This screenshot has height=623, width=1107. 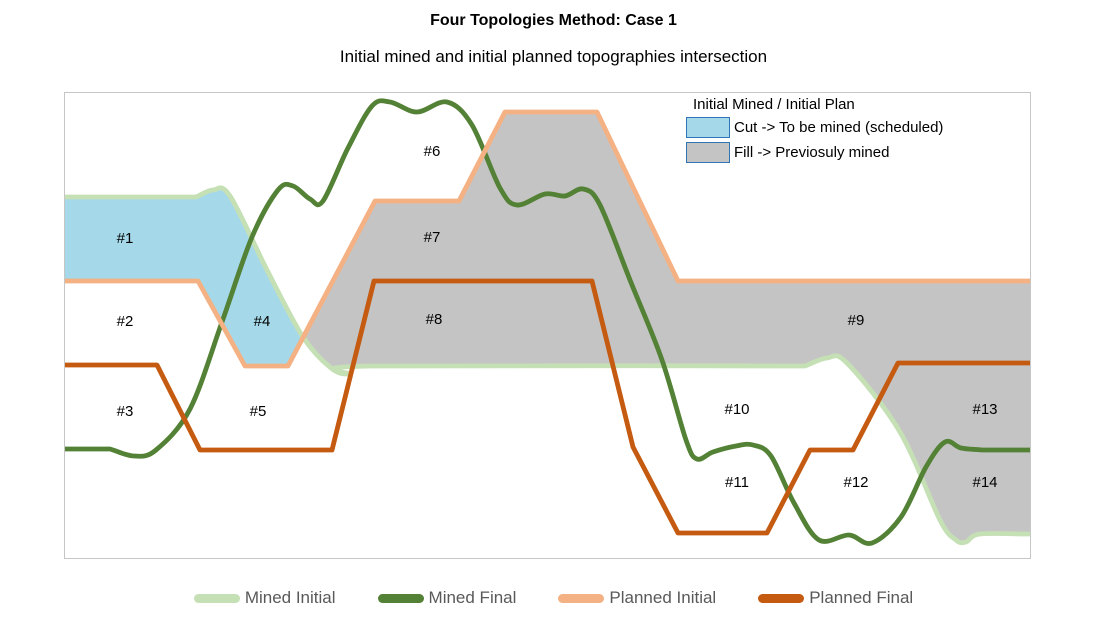 What do you see at coordinates (708, 127) in the screenshot?
I see `cut-swatch` at bounding box center [708, 127].